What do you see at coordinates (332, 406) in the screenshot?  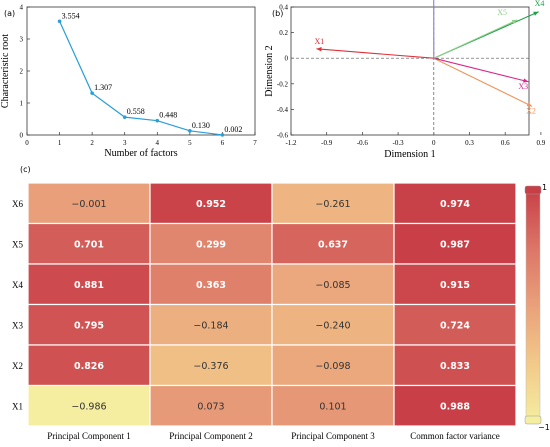 I see `heatmap-cell-value: 0.101` at bounding box center [332, 406].